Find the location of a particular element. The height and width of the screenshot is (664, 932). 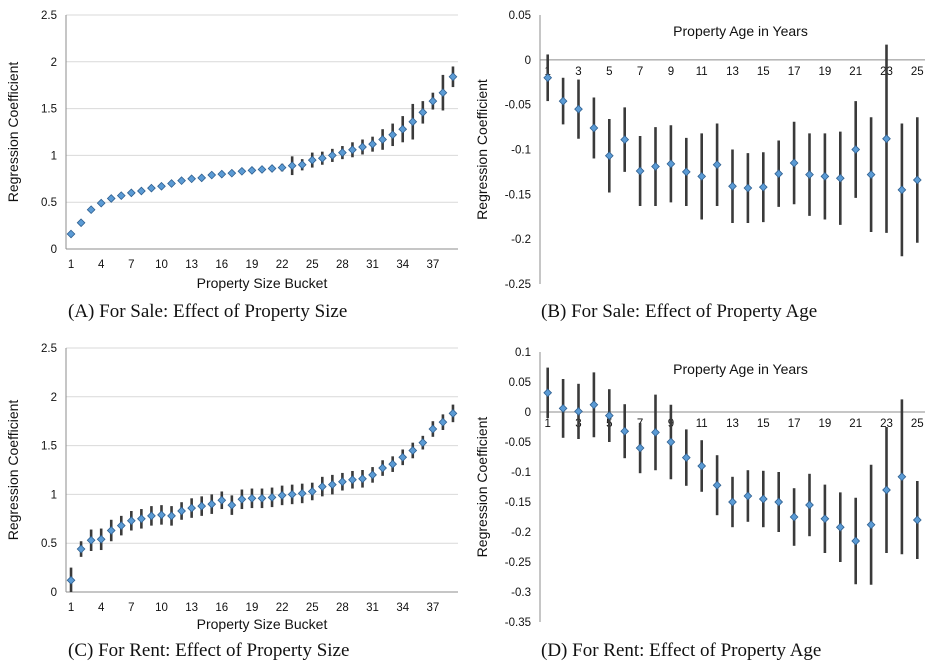

x-tick-label: 5 is located at coordinates (609, 72).